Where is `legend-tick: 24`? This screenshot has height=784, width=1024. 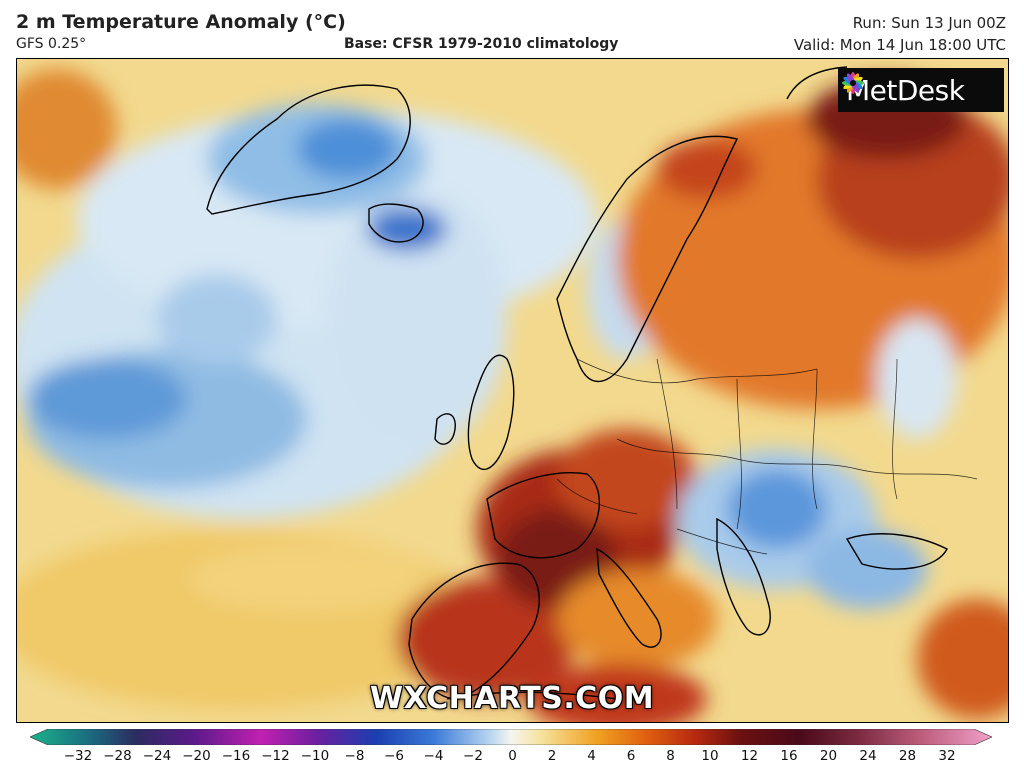 legend-tick: 24 is located at coordinates (868, 756).